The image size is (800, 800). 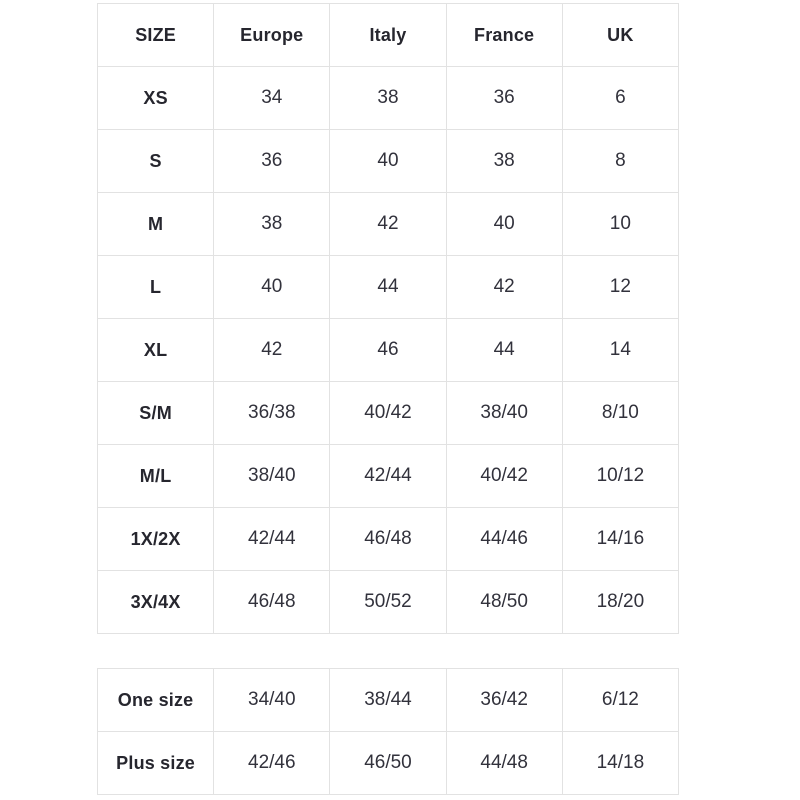 What do you see at coordinates (155, 413) in the screenshot?
I see `row-label-sm: S/M` at bounding box center [155, 413].